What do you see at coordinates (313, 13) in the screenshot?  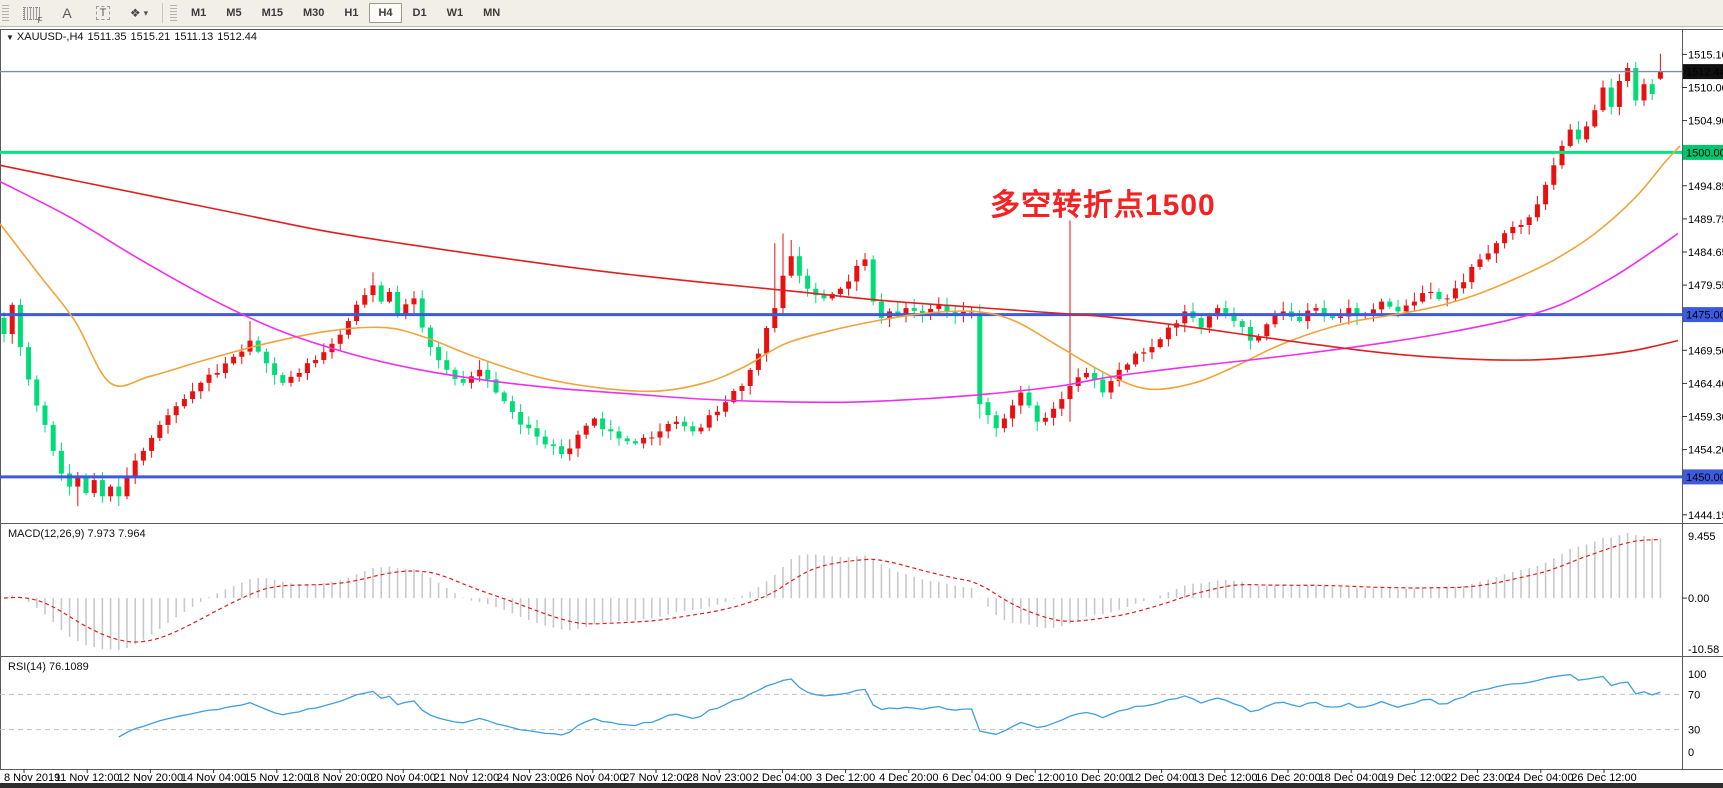 I see `timeframe-button-m30: M30` at bounding box center [313, 13].